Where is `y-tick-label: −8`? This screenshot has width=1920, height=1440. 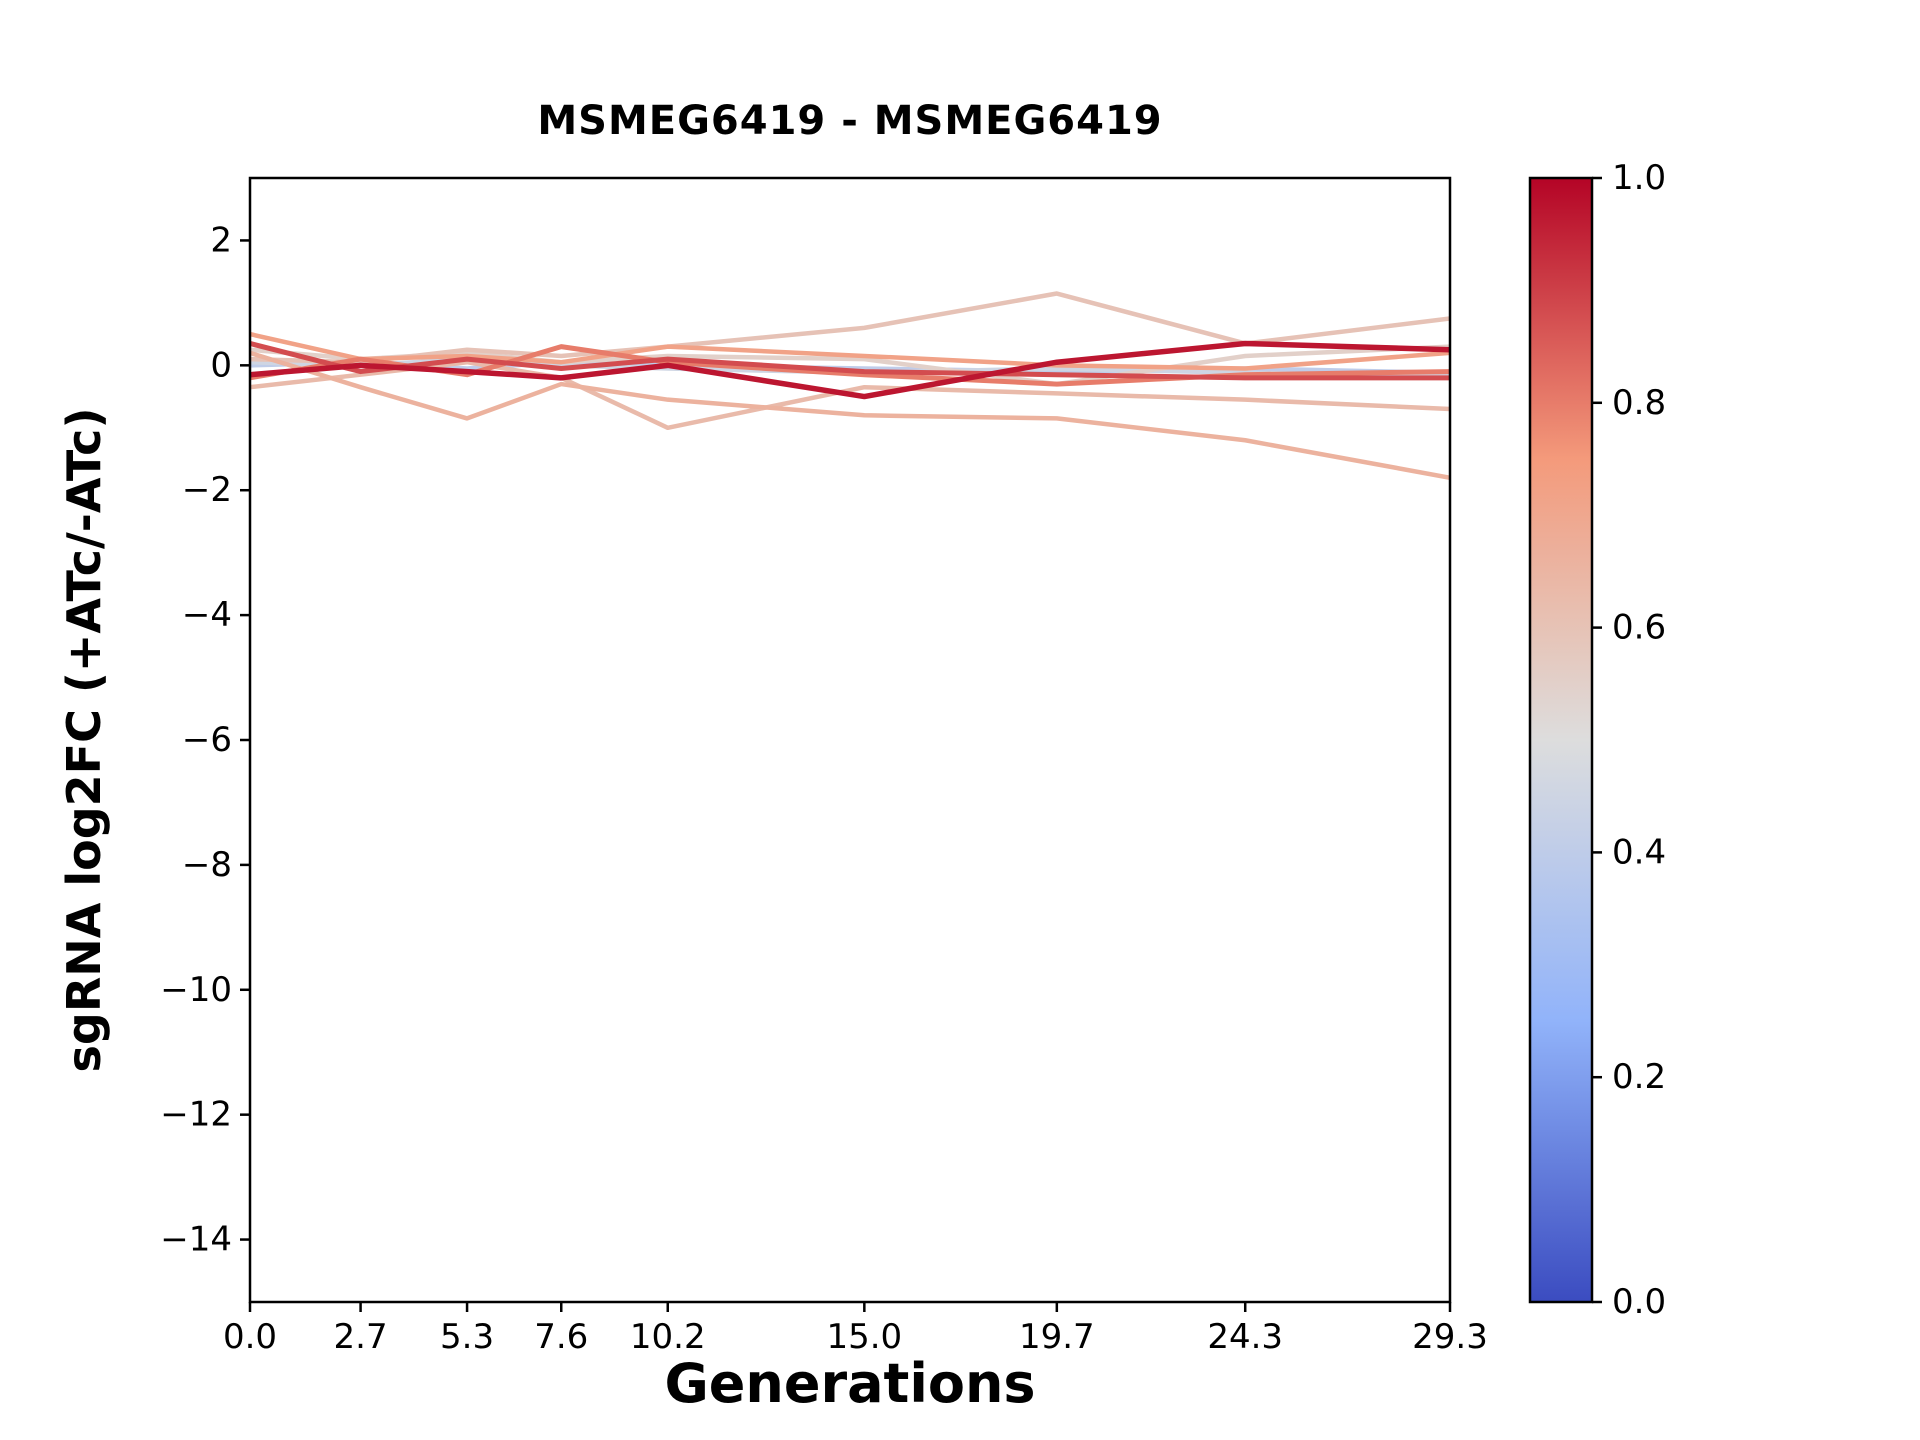 y-tick-label: −8 is located at coordinates (207, 865).